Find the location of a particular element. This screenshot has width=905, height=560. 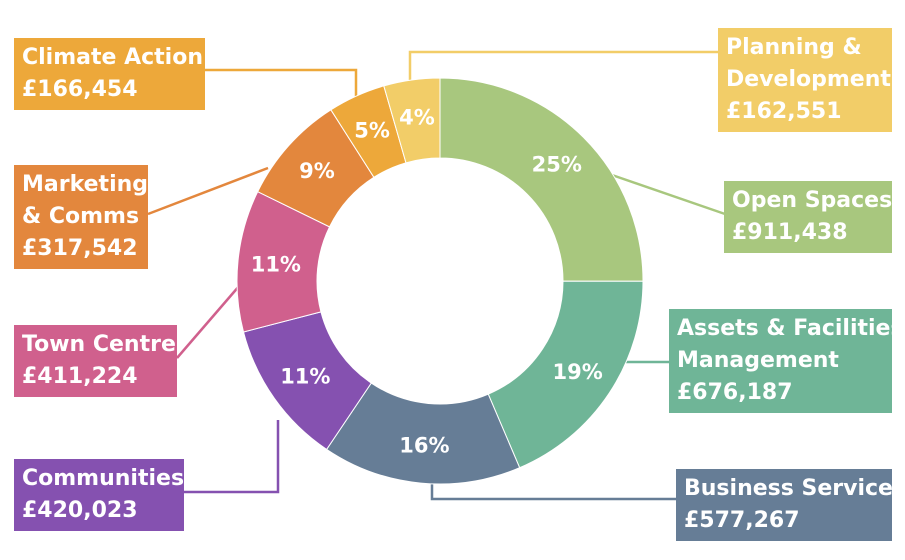

label-name: Open Spaces is located at coordinates (812, 200).